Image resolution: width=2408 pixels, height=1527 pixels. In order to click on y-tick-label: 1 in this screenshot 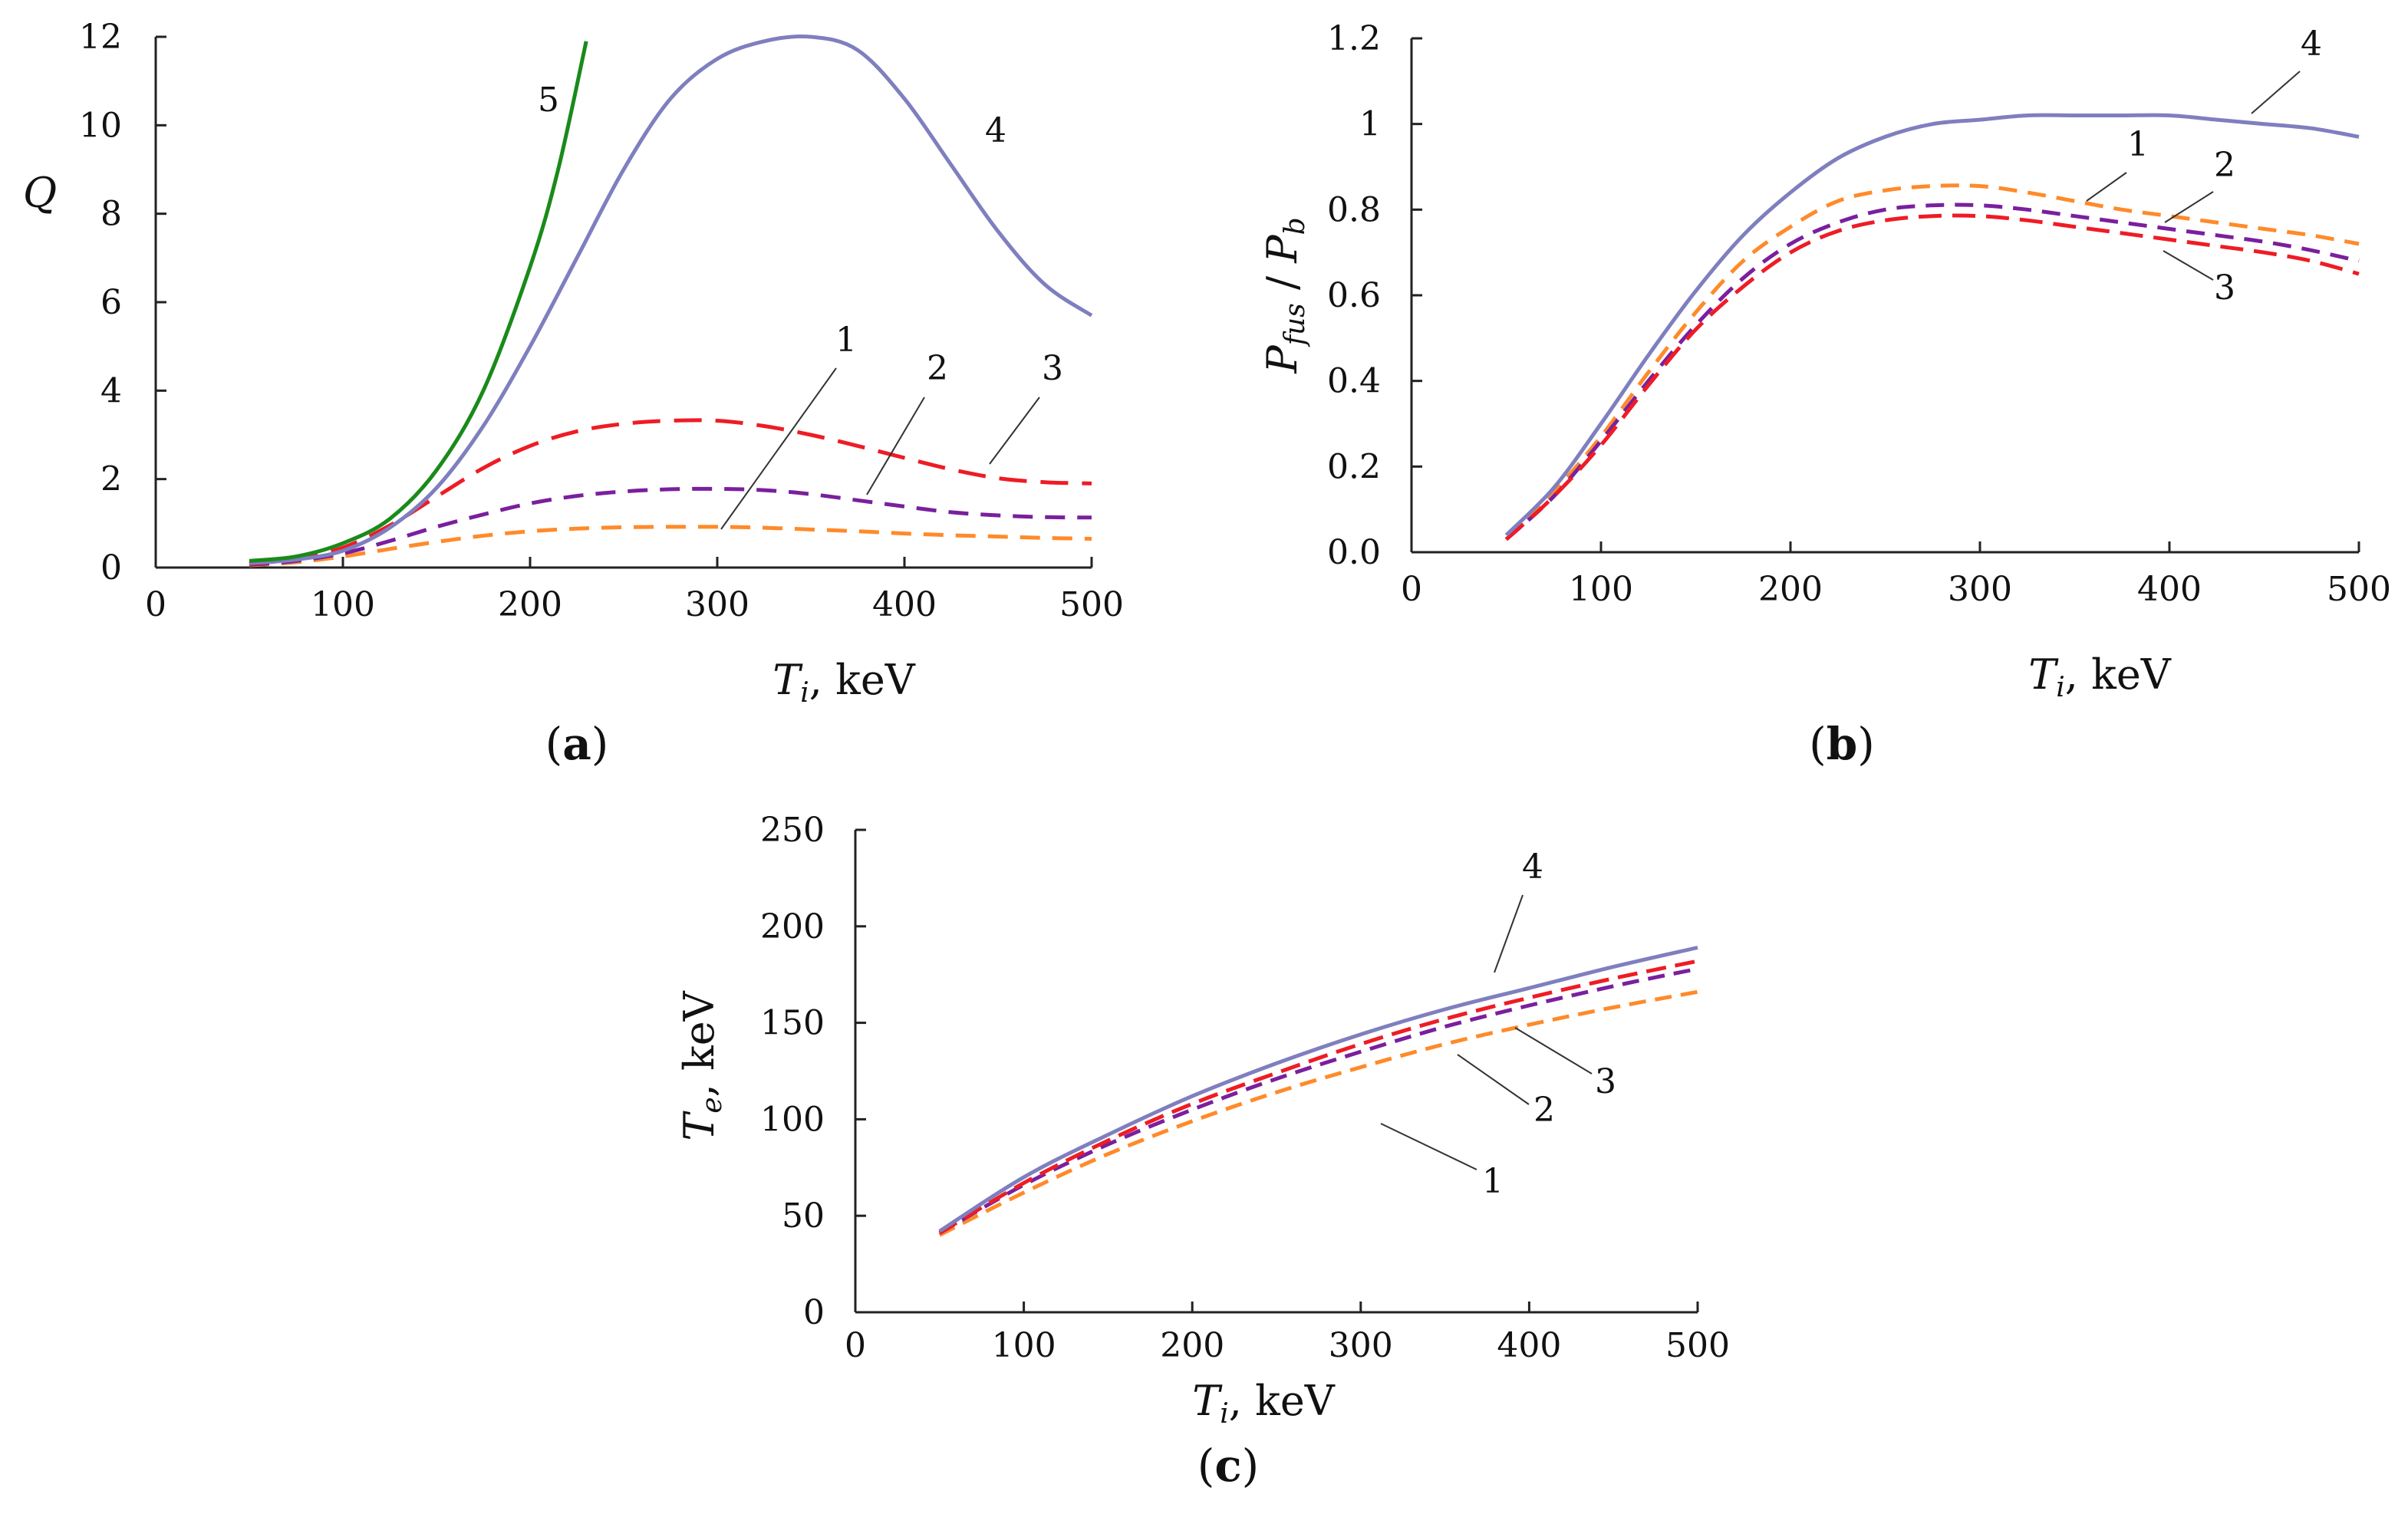, I will do `click(1370, 124)`.